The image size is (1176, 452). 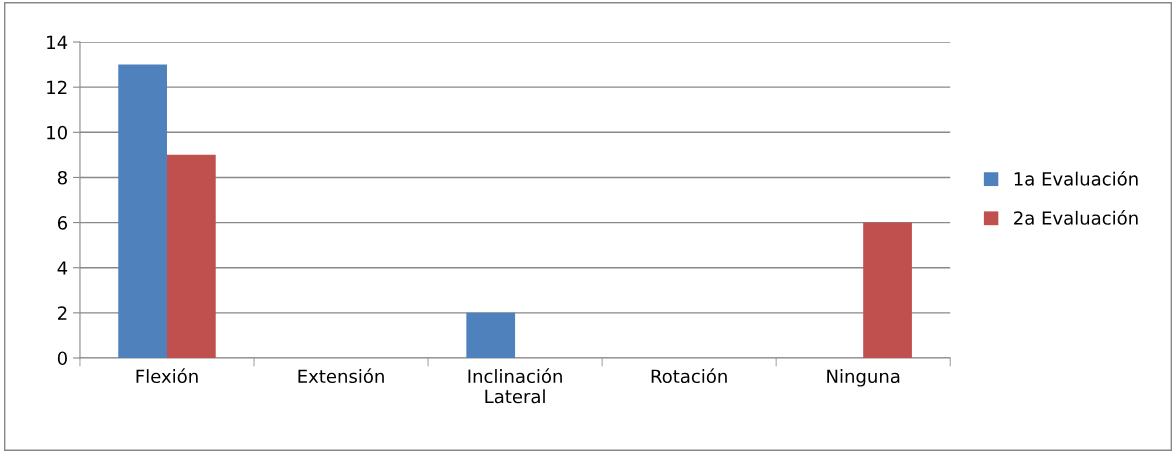 I want to click on legend-label: 1a Evaluación, so click(x=1076, y=178).